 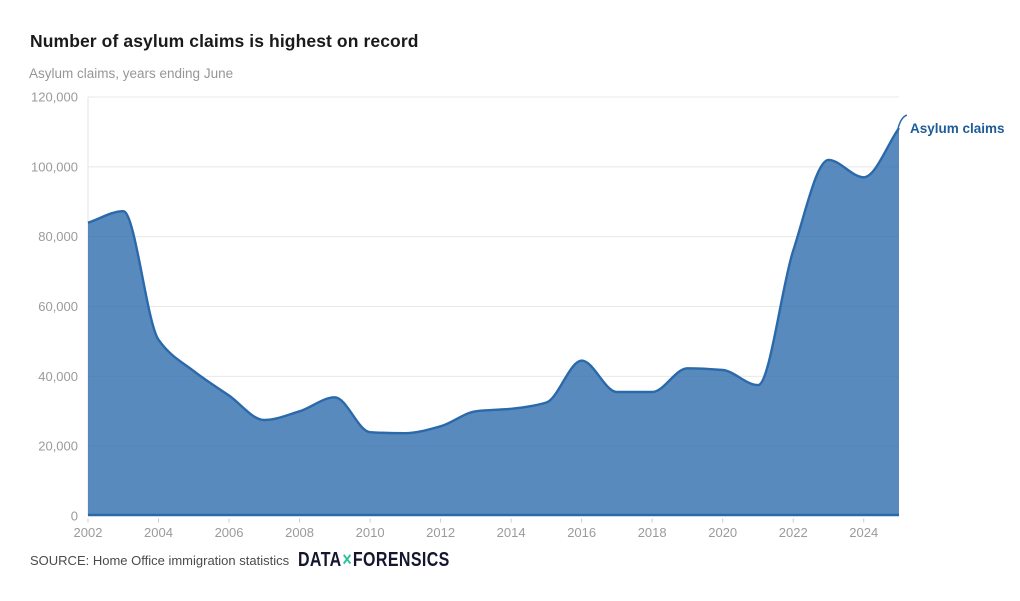 What do you see at coordinates (902, 124) in the screenshot?
I see `legend-connector-line` at bounding box center [902, 124].